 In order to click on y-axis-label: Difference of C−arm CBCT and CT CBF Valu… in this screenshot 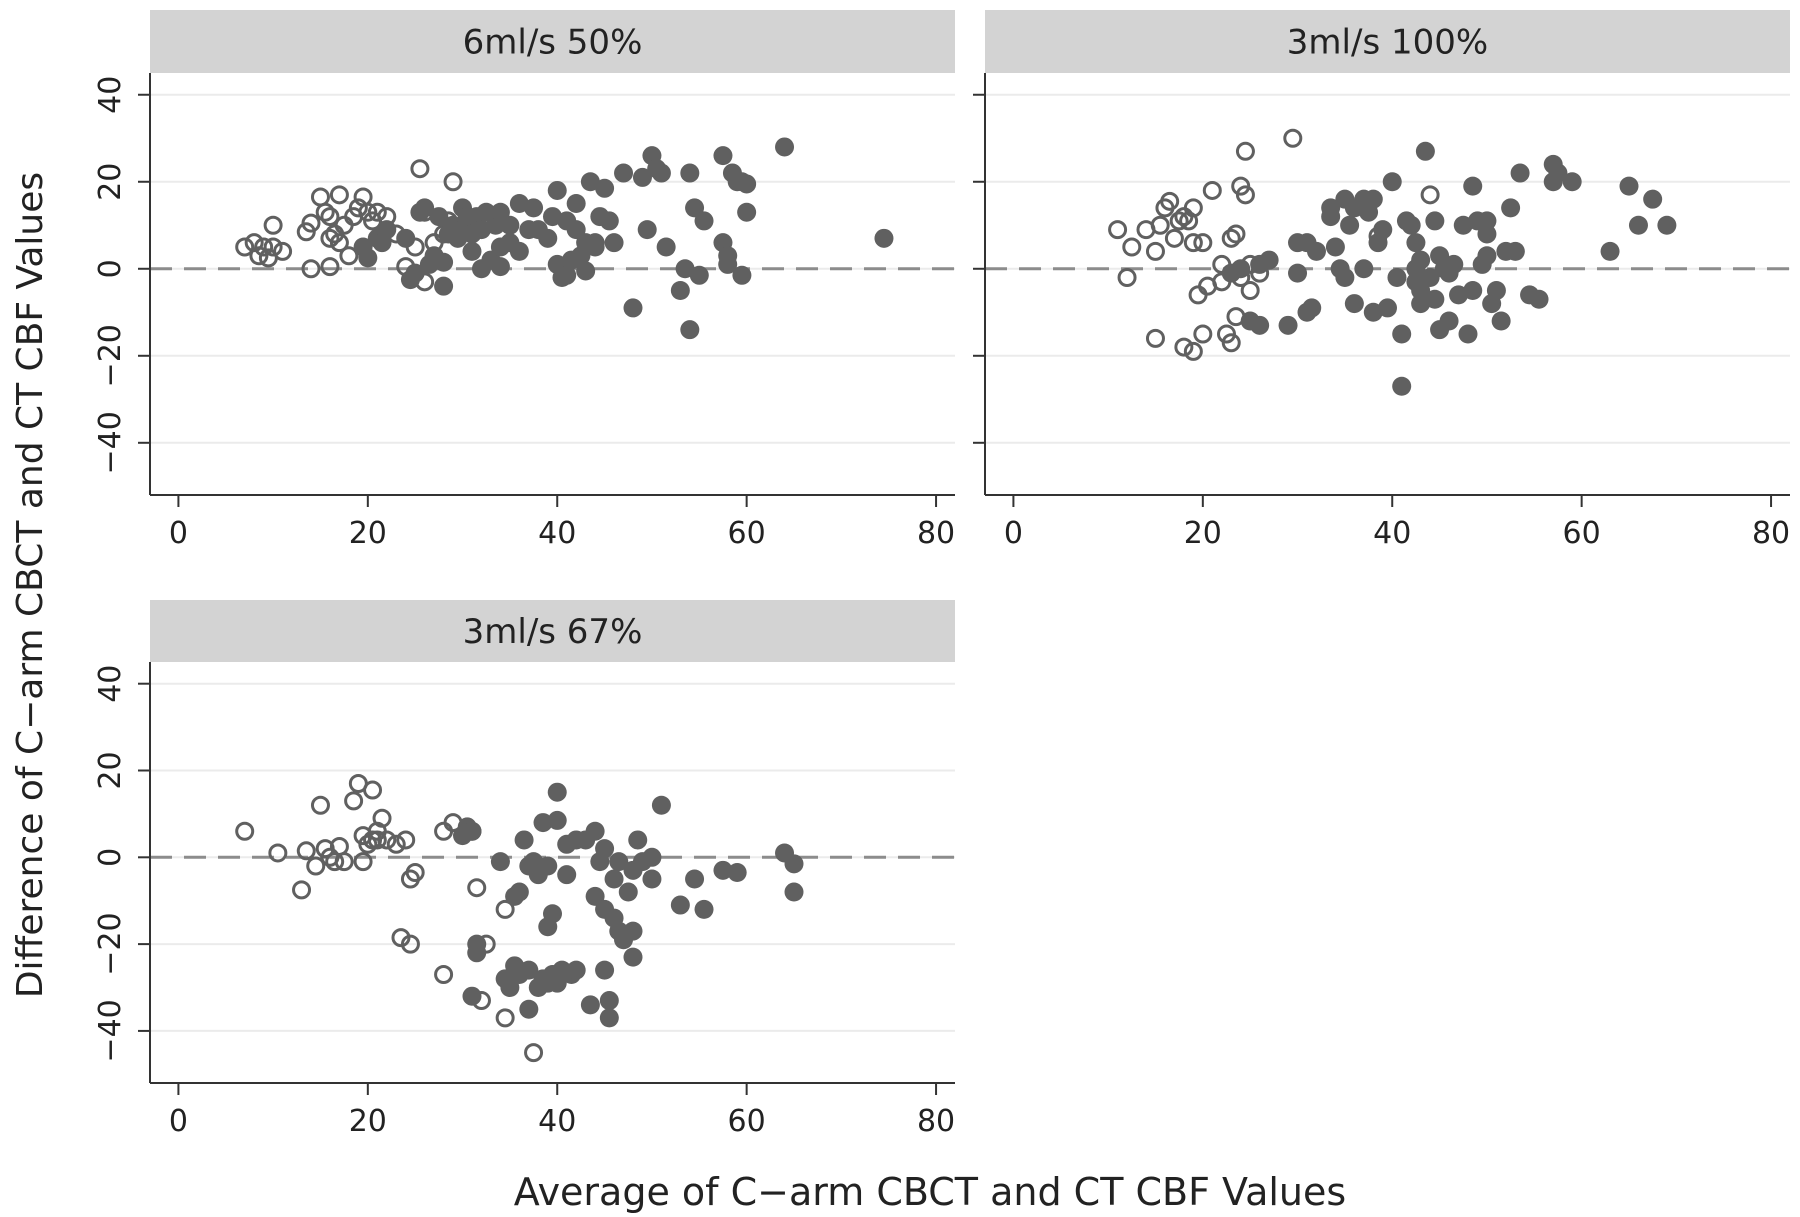, I will do `click(30, 585)`.